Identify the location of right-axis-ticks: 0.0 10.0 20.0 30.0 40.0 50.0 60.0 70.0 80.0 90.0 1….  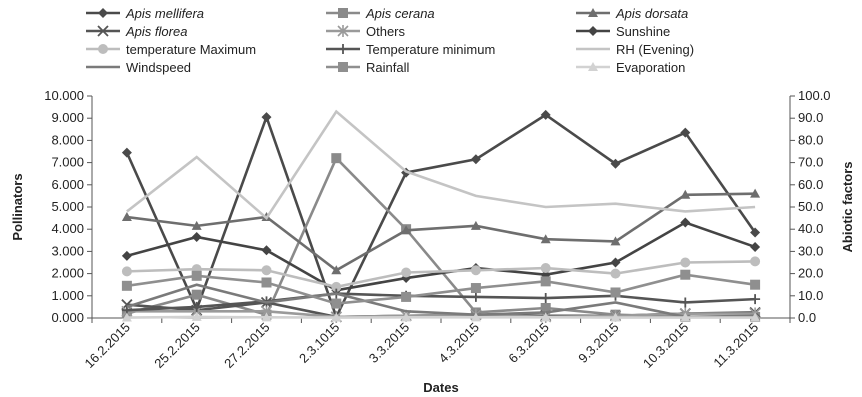
(810, 206).